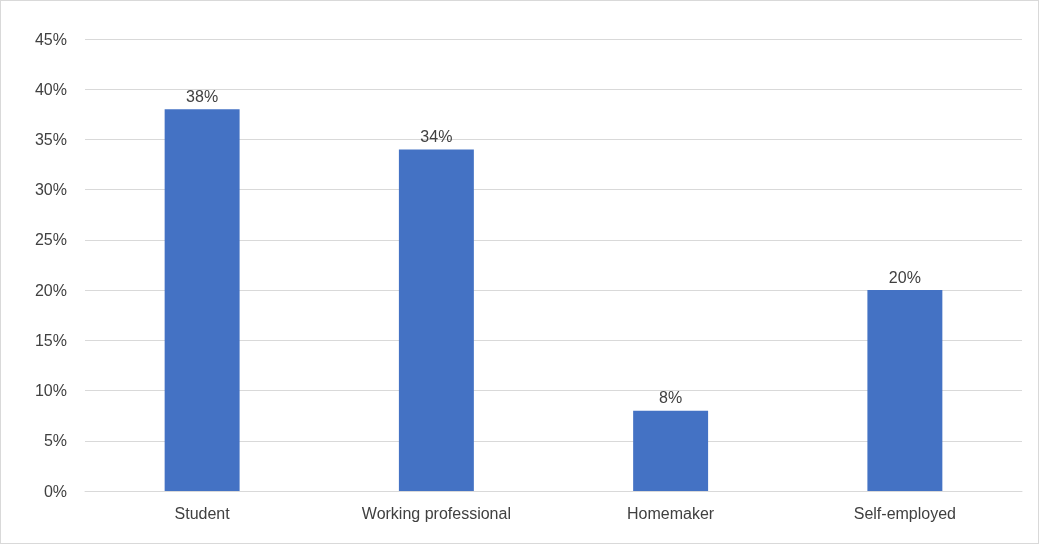 Image resolution: width=1039 pixels, height=544 pixels. I want to click on data-label: 38%, so click(202, 96).